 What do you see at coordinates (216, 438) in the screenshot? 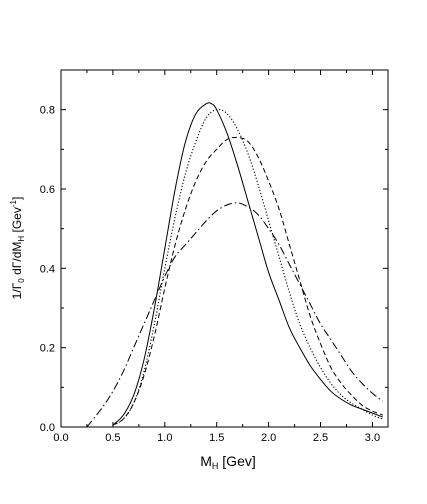
I see `x-tick-label: 1.5` at bounding box center [216, 438].